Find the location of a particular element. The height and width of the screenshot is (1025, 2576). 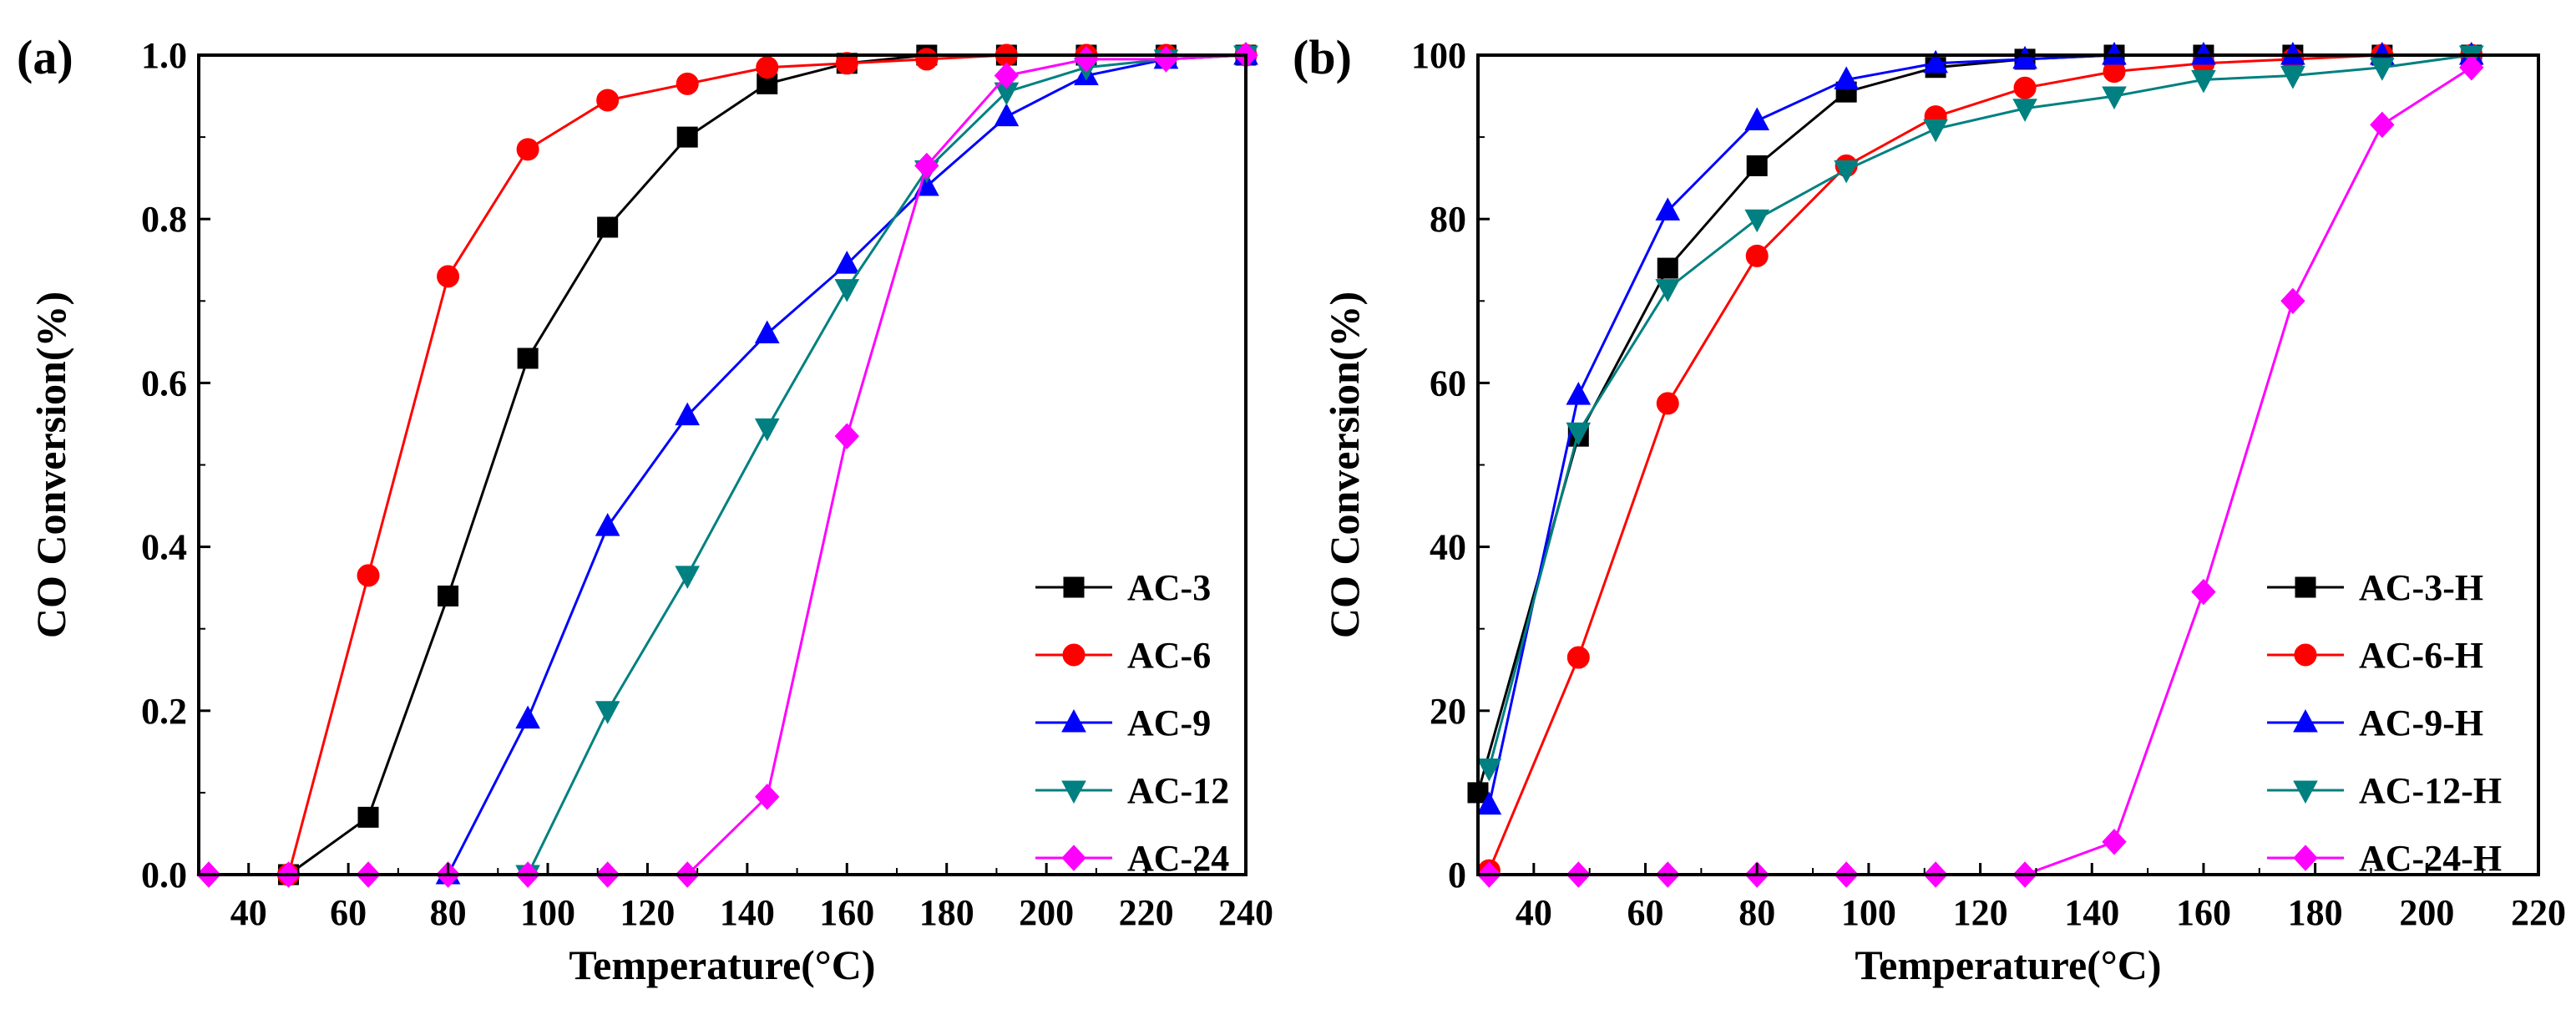

panel-b-xtick-label-180: 180 is located at coordinates (2315, 912).